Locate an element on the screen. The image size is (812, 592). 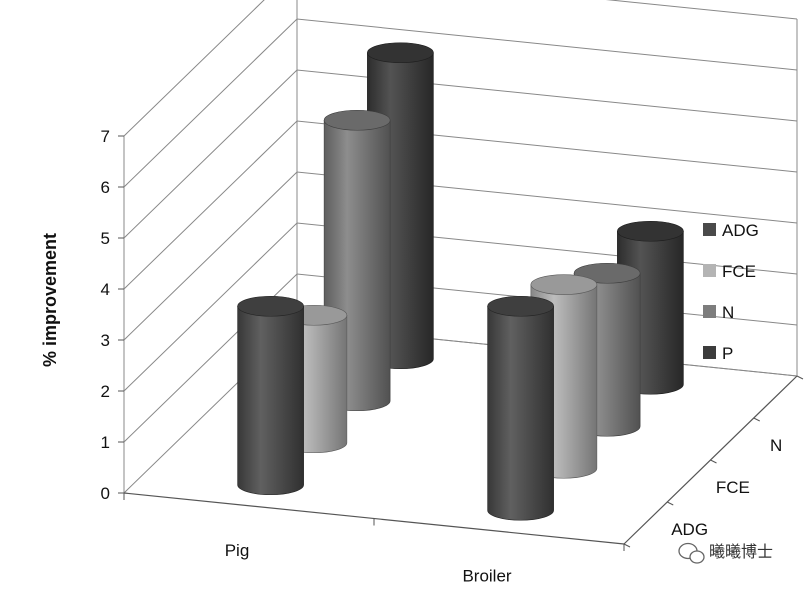
bar-pig-adg is located at coordinates (270, 395).